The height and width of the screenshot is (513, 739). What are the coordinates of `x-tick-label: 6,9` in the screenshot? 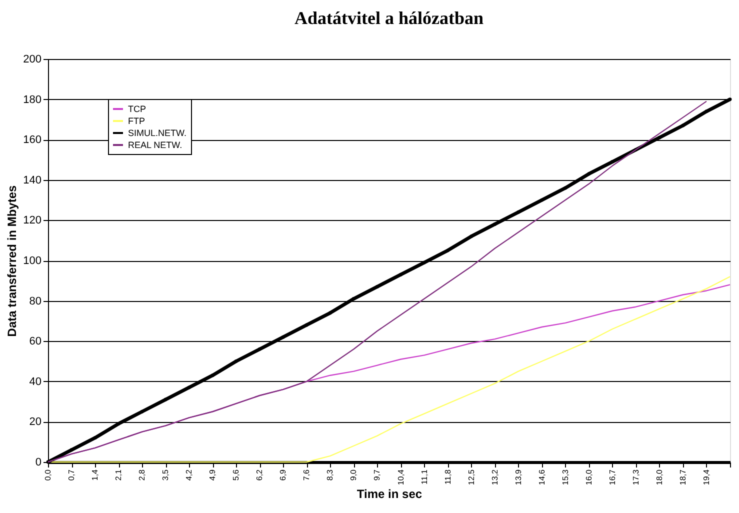 It's located at (283, 474).